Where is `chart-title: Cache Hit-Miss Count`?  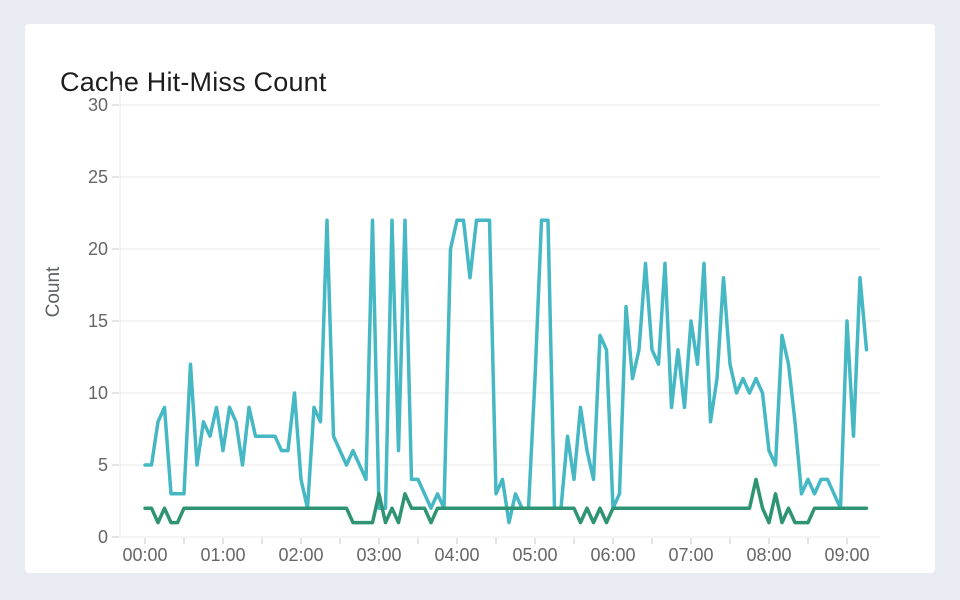 chart-title: Cache Hit-Miss Count is located at coordinates (193, 82).